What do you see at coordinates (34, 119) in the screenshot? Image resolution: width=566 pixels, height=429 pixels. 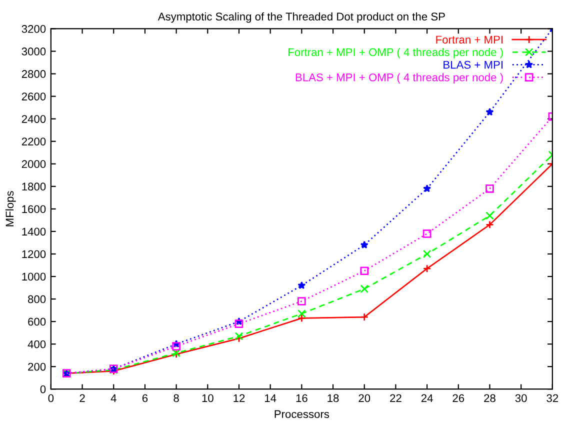 I see `y-tick-label: 2400` at bounding box center [34, 119].